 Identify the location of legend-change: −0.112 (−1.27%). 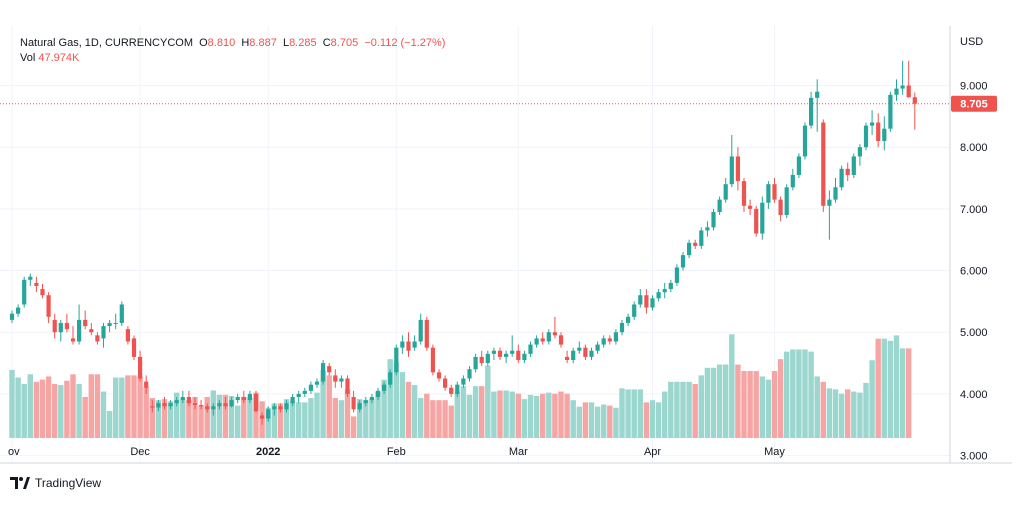
(405, 43).